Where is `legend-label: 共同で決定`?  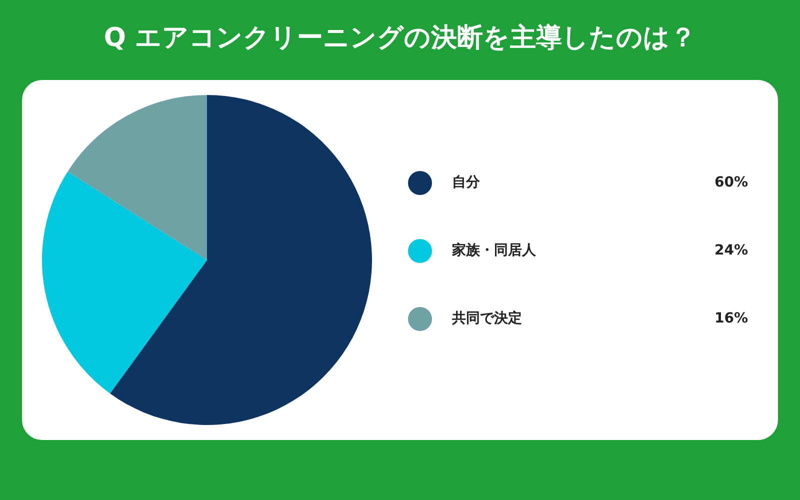 legend-label: 共同で決定 is located at coordinates (486, 318).